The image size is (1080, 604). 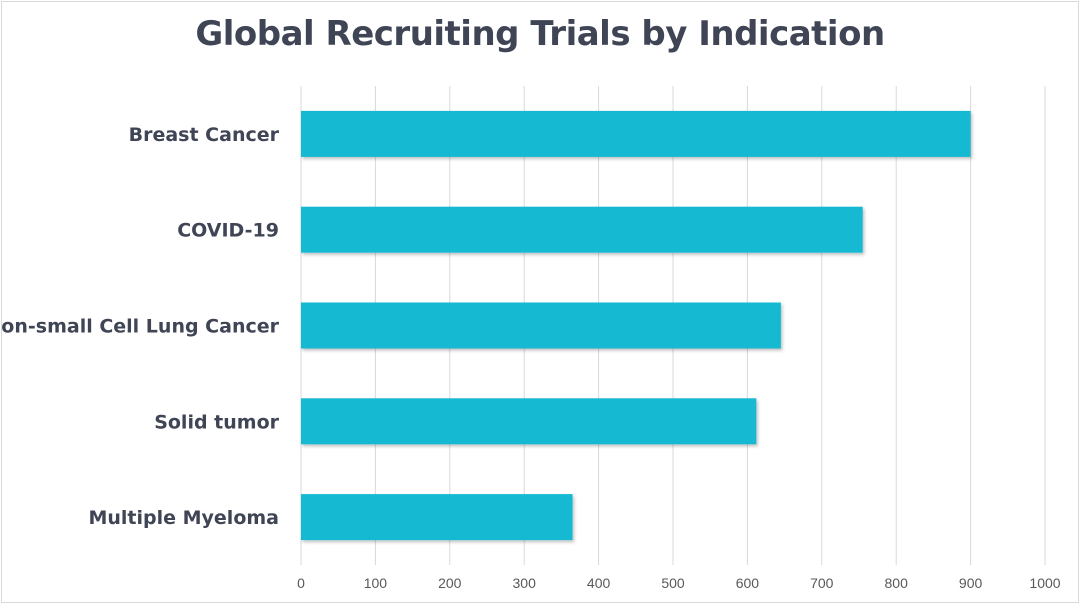 I want to click on category-label: Solid tumor, so click(x=216, y=422).